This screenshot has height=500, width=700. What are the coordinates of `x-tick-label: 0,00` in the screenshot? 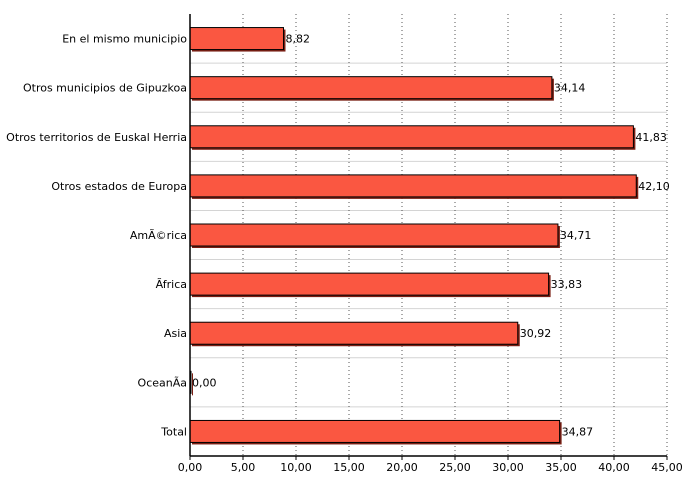 It's located at (190, 467).